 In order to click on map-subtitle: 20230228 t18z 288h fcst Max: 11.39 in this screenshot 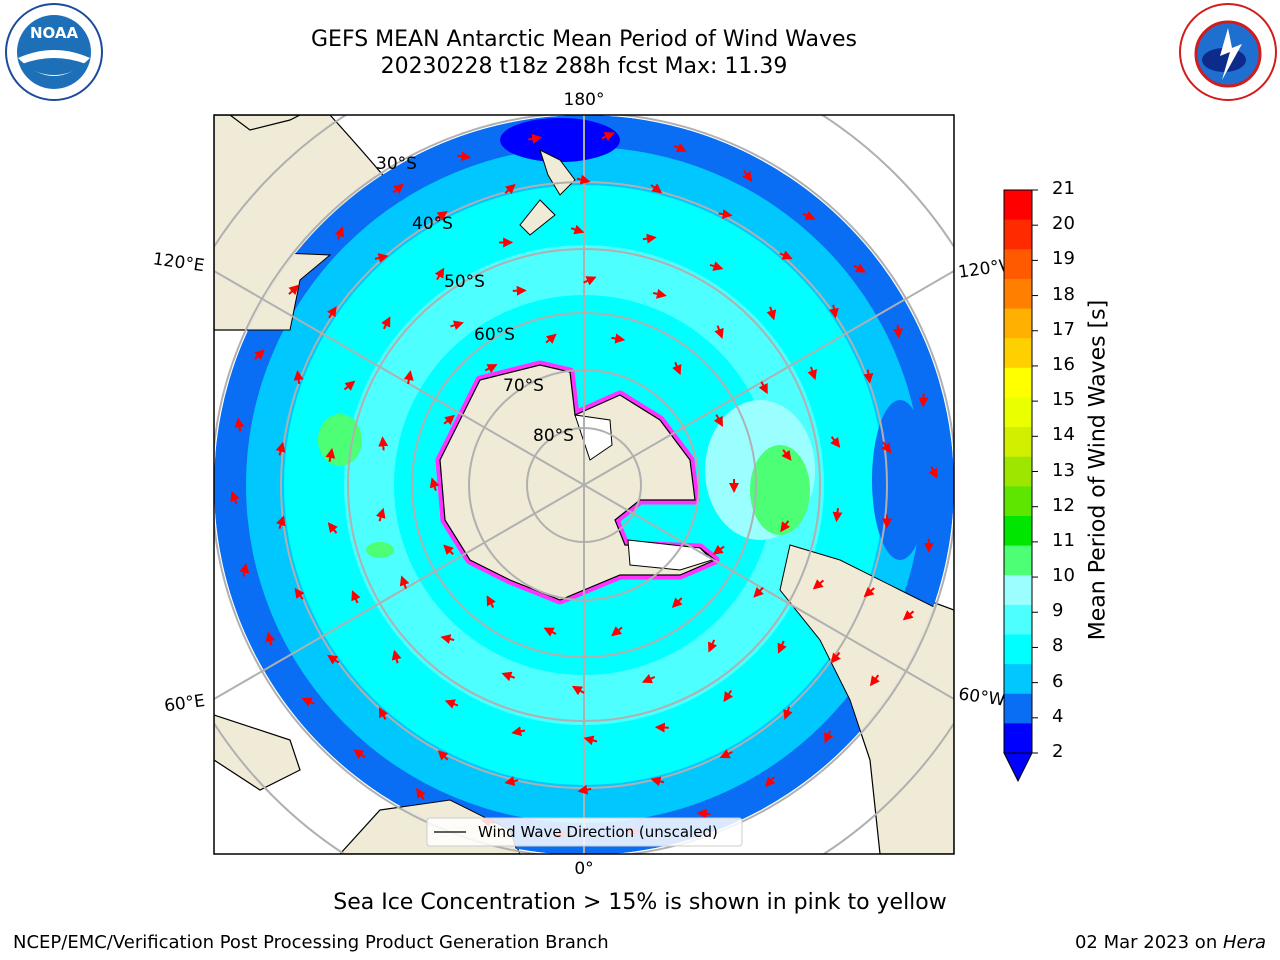, I will do `click(584, 66)`.